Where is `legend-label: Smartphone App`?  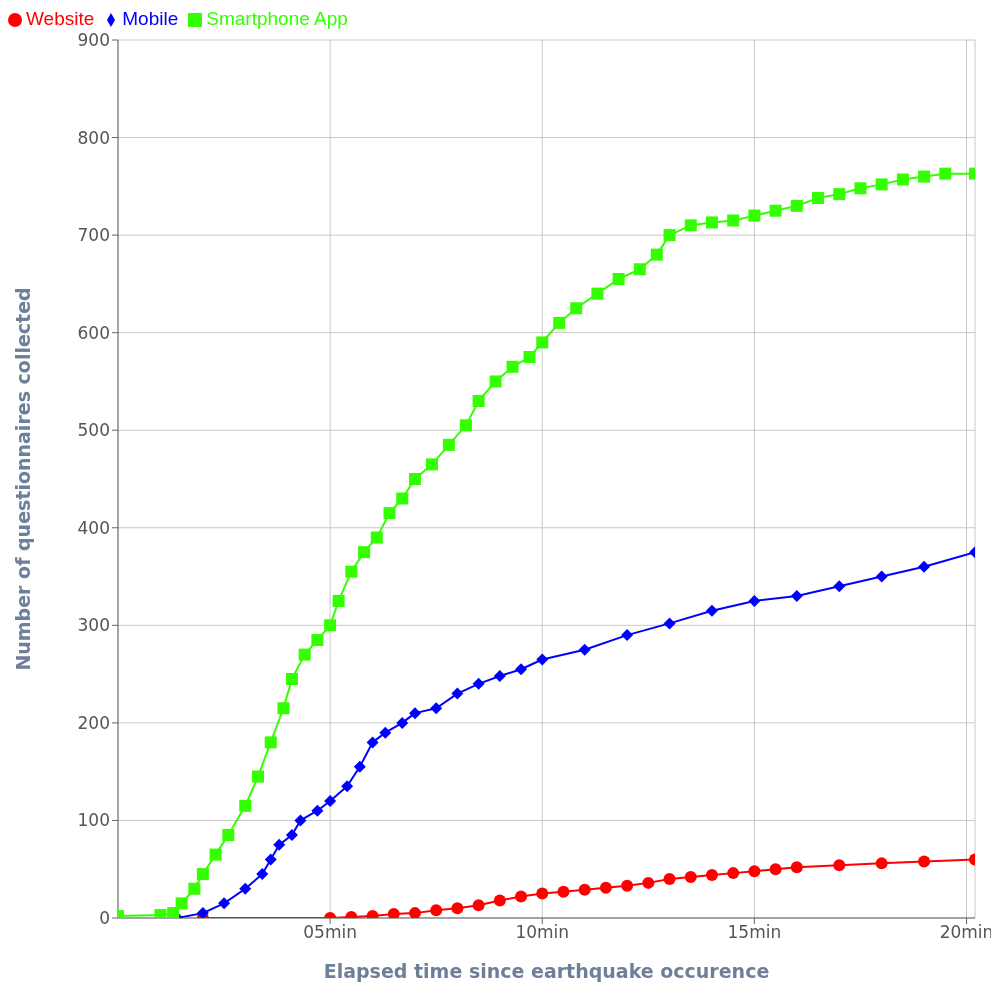
legend-label: Smartphone App is located at coordinates (277, 18).